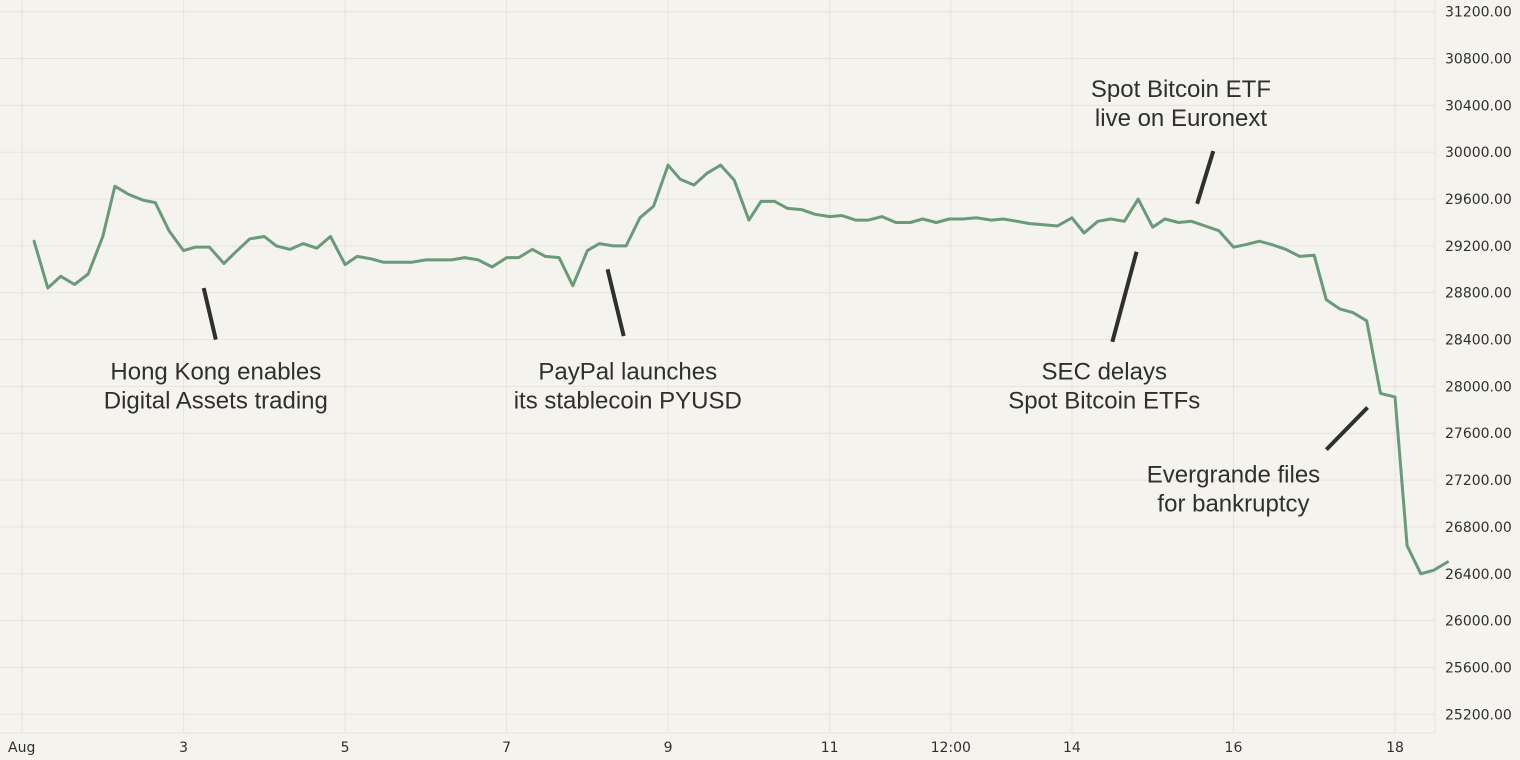  Describe the element at coordinates (183, 748) in the screenshot. I see `x-tick-label: 3` at that location.